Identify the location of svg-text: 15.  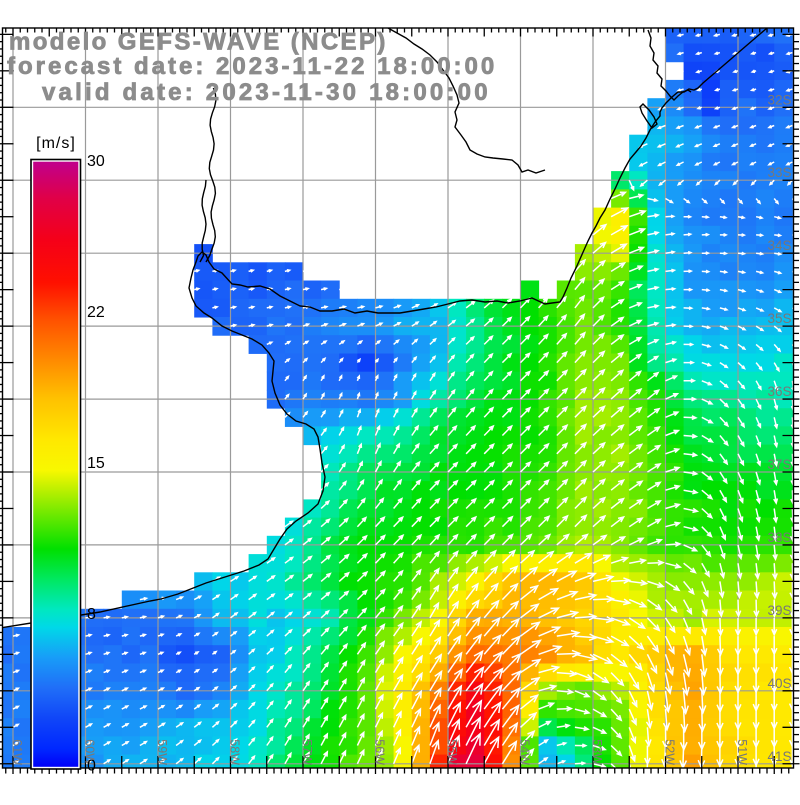
(96, 463).